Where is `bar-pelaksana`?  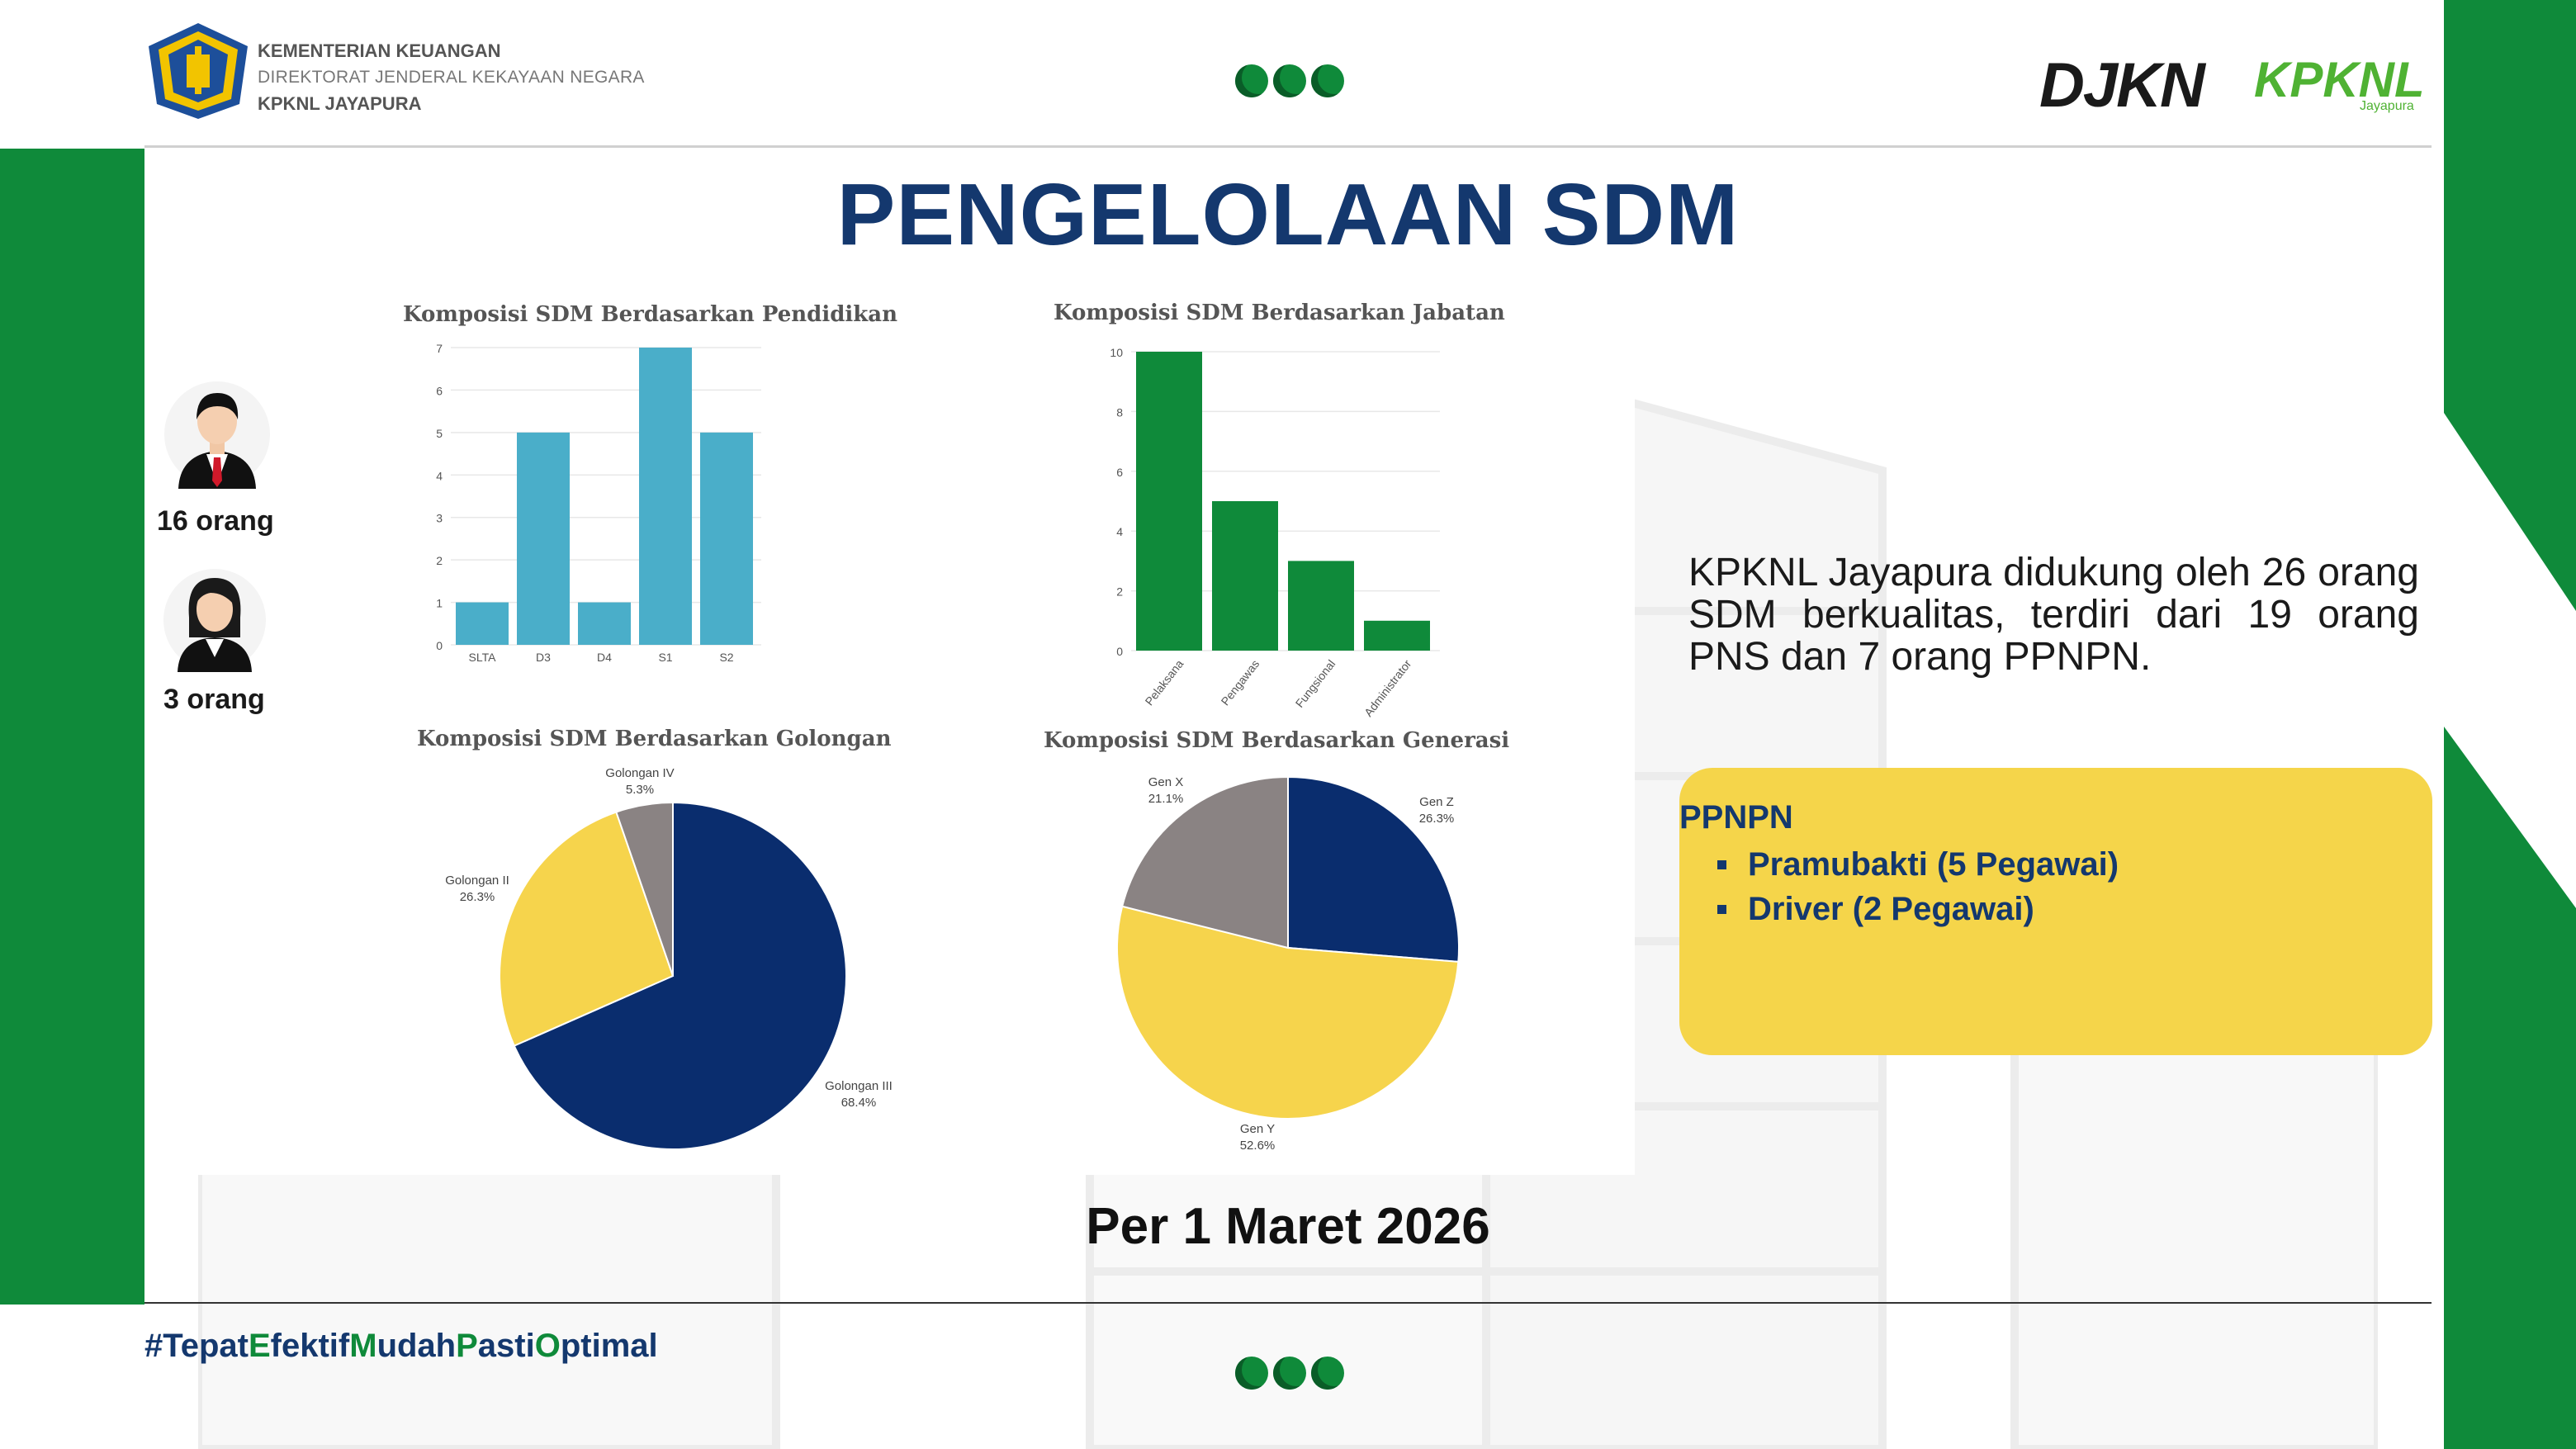 bar-pelaksana is located at coordinates (1169, 501).